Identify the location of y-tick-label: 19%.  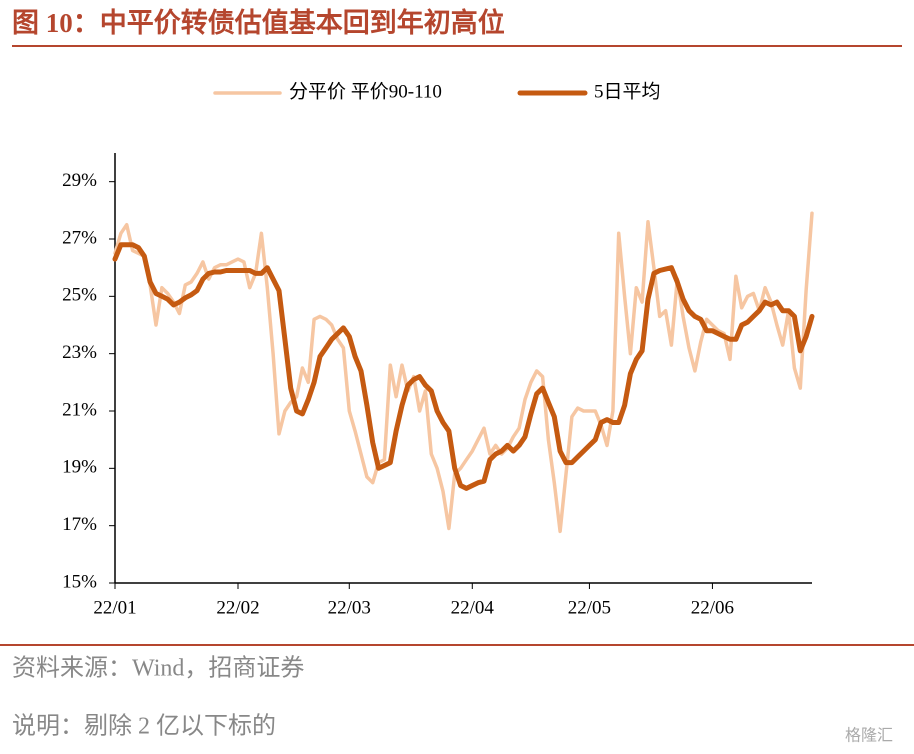
(79, 467).